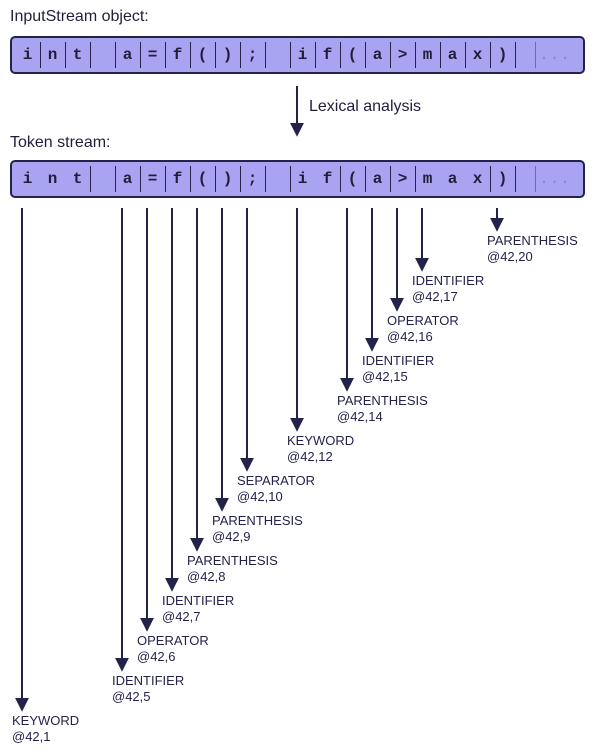 This screenshot has width=595, height=756. Describe the element at coordinates (52, 179) in the screenshot. I see `token-char: n` at that location.